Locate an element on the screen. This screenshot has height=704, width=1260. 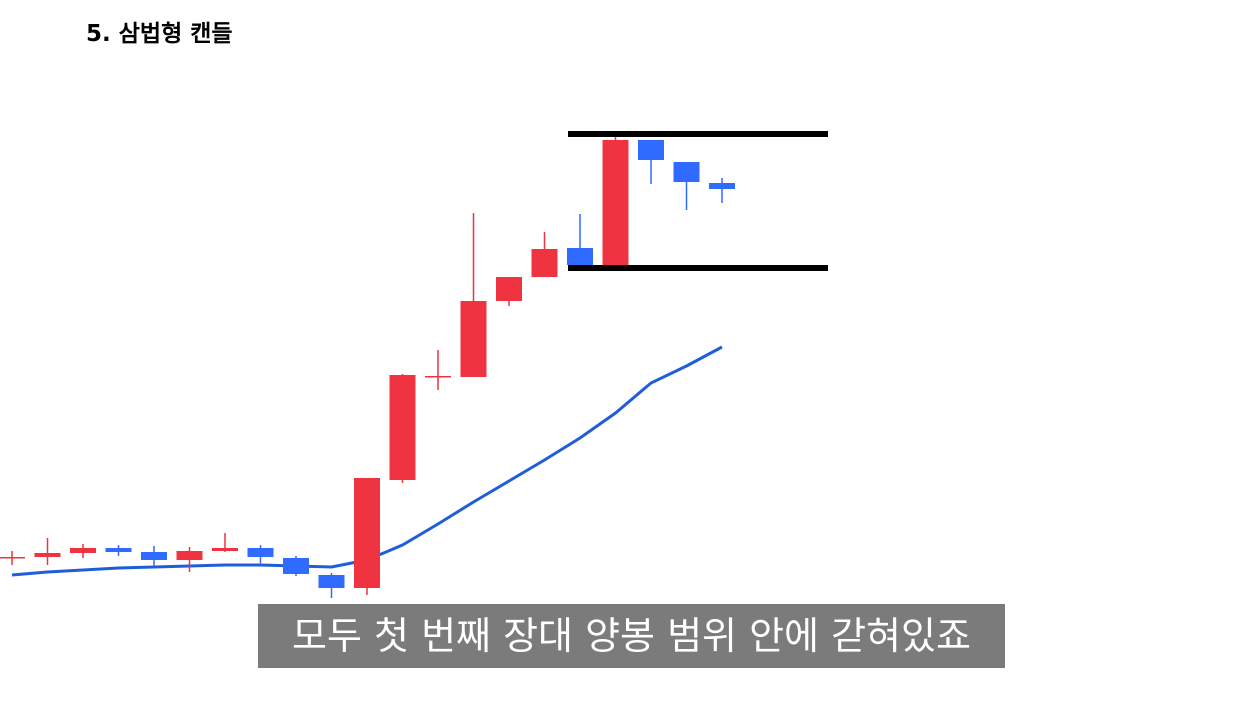
chart-title: 5. 삼법형 캔들 is located at coordinates (159, 34).